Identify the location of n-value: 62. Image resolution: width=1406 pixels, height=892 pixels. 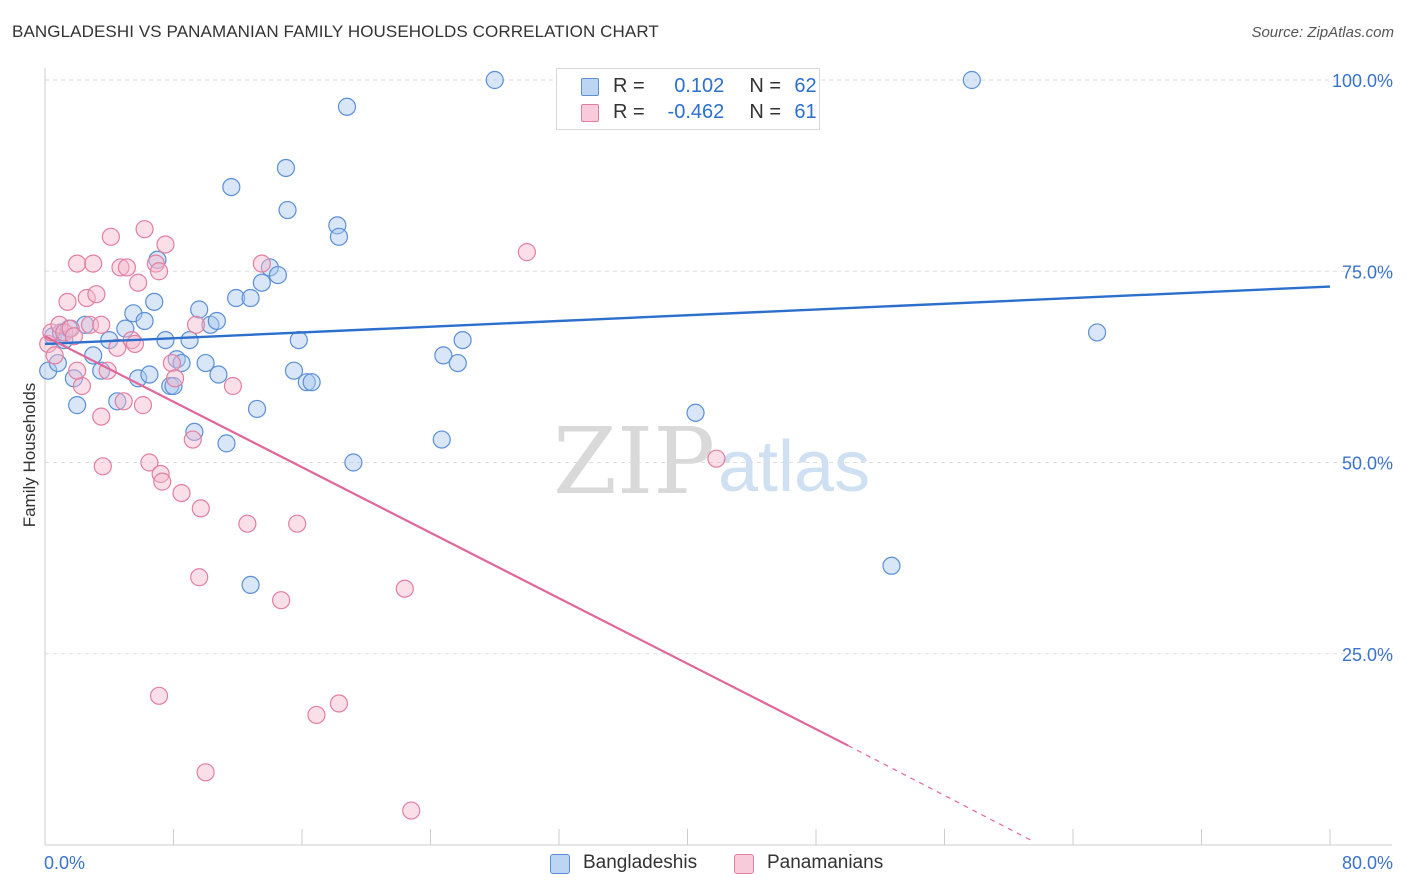
(805, 86).